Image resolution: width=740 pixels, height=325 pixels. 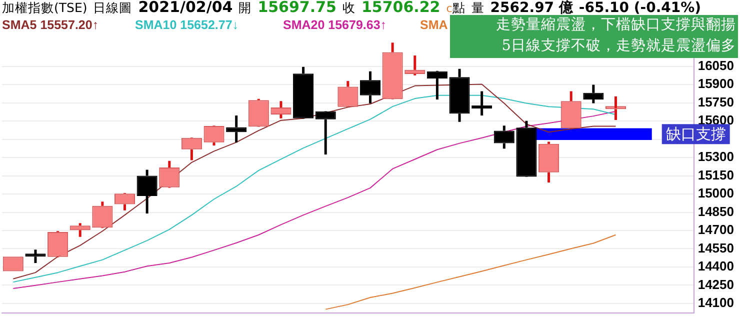 I want to click on y-tick-label: 14700, so click(x=716, y=230).